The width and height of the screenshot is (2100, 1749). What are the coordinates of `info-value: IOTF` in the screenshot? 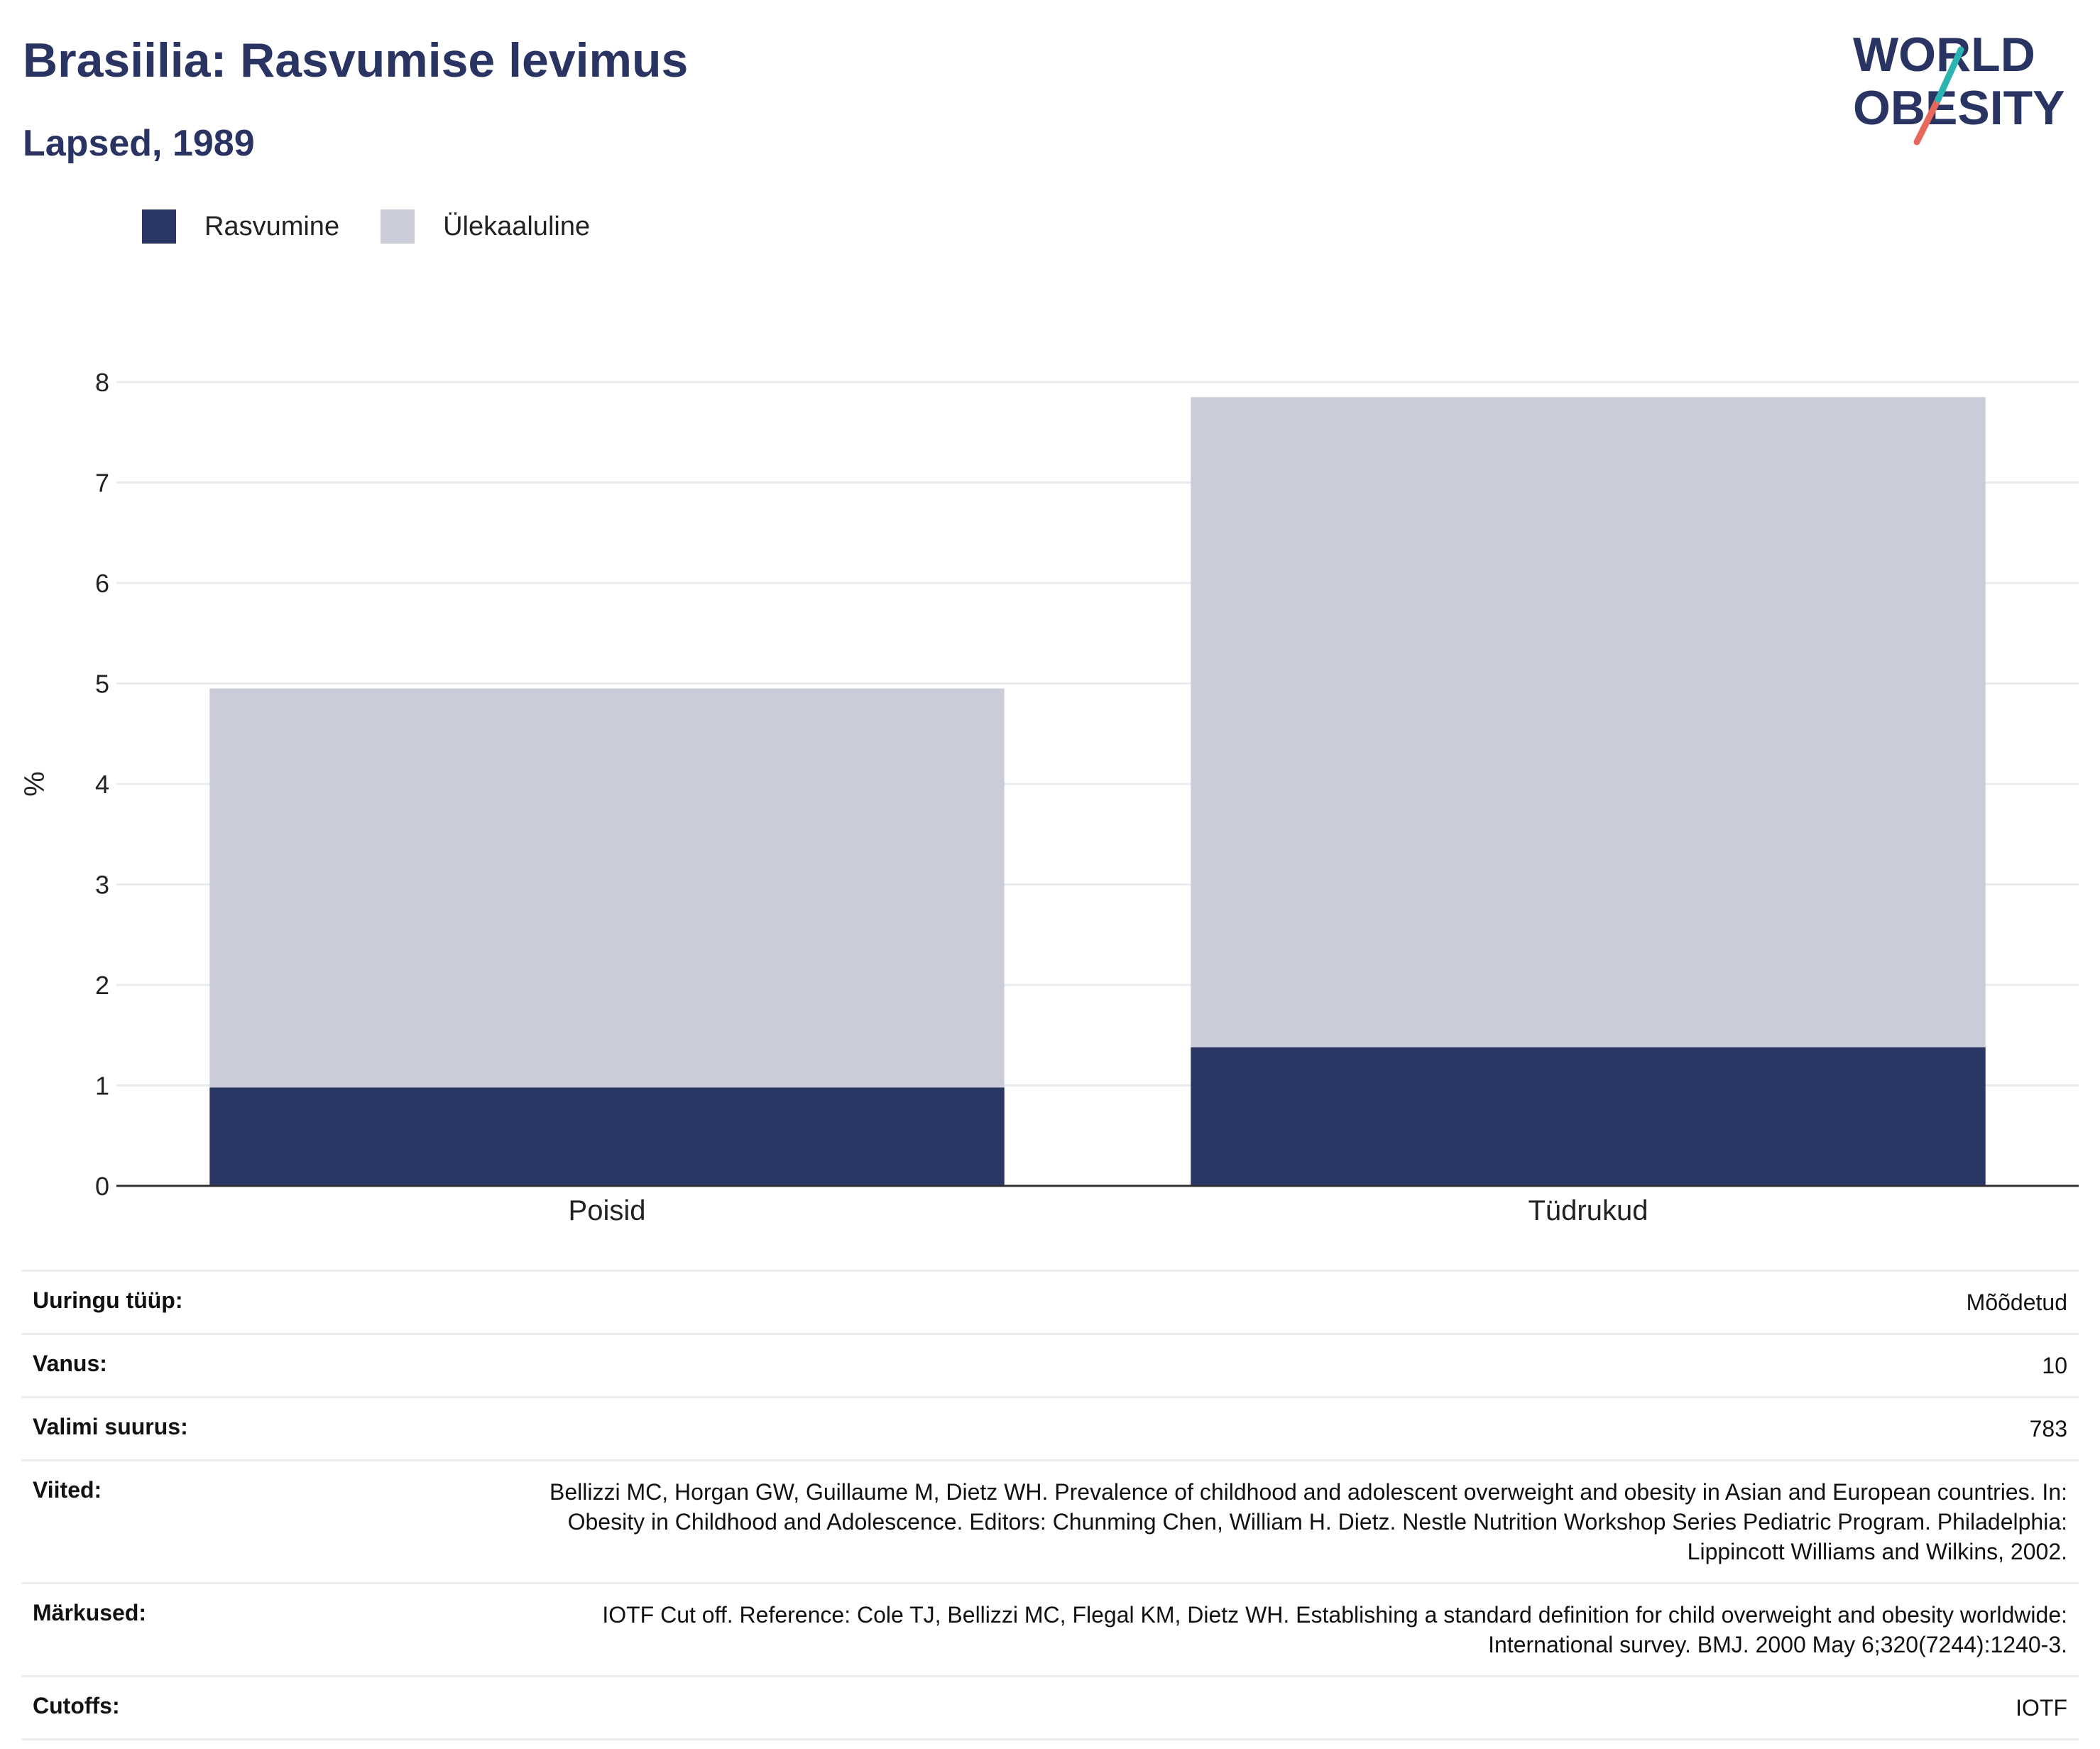 It's located at (2041, 1708).